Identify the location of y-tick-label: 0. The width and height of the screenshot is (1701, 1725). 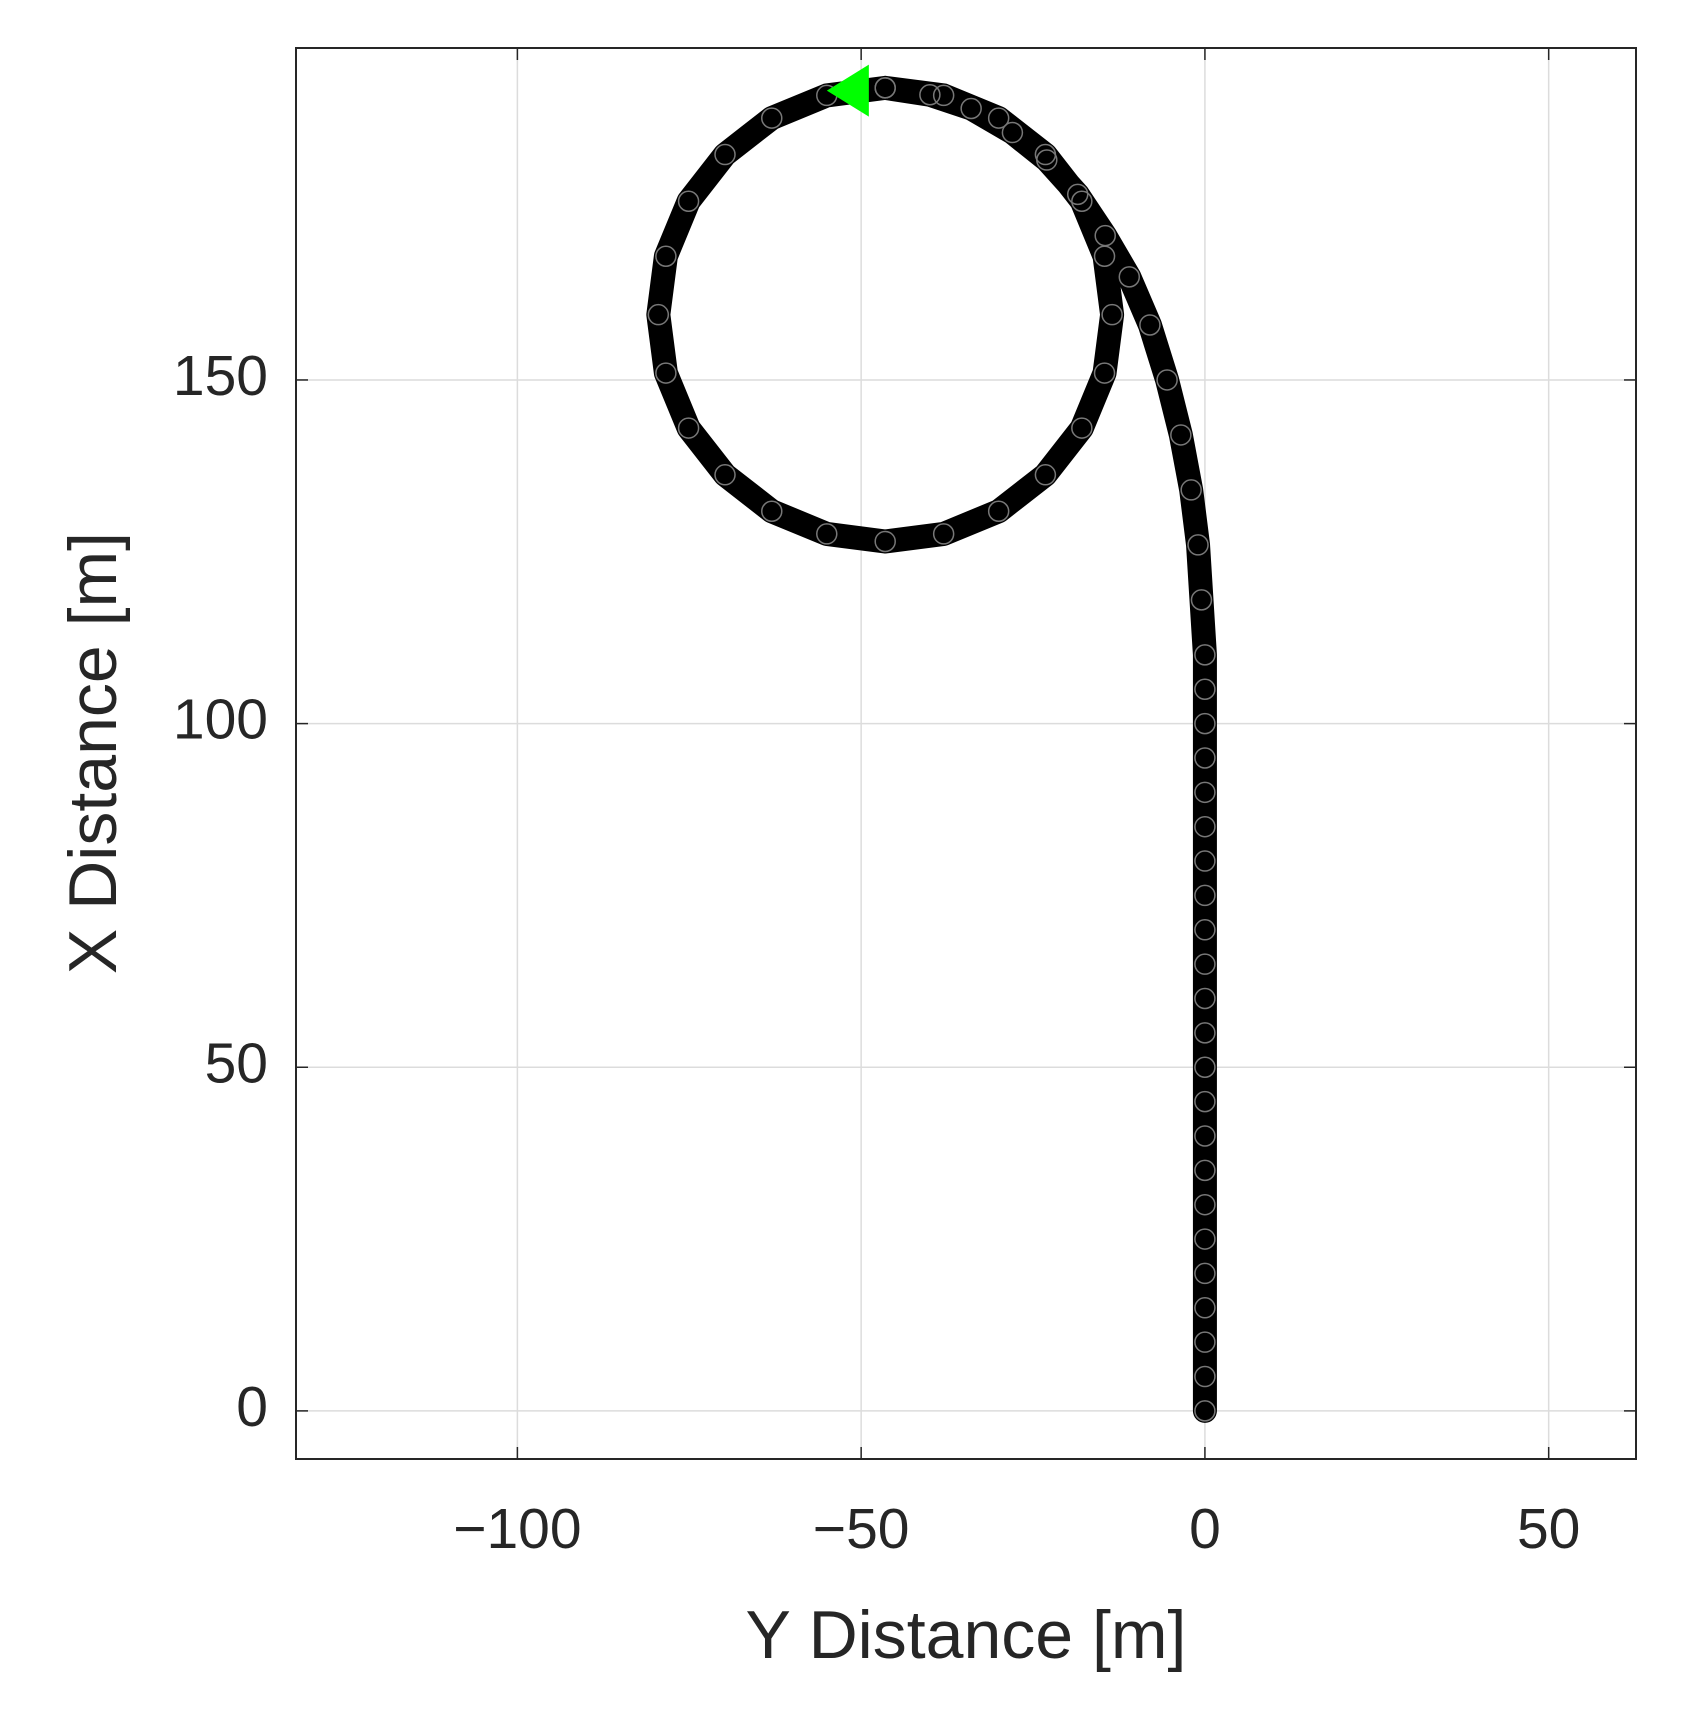
(252, 1407).